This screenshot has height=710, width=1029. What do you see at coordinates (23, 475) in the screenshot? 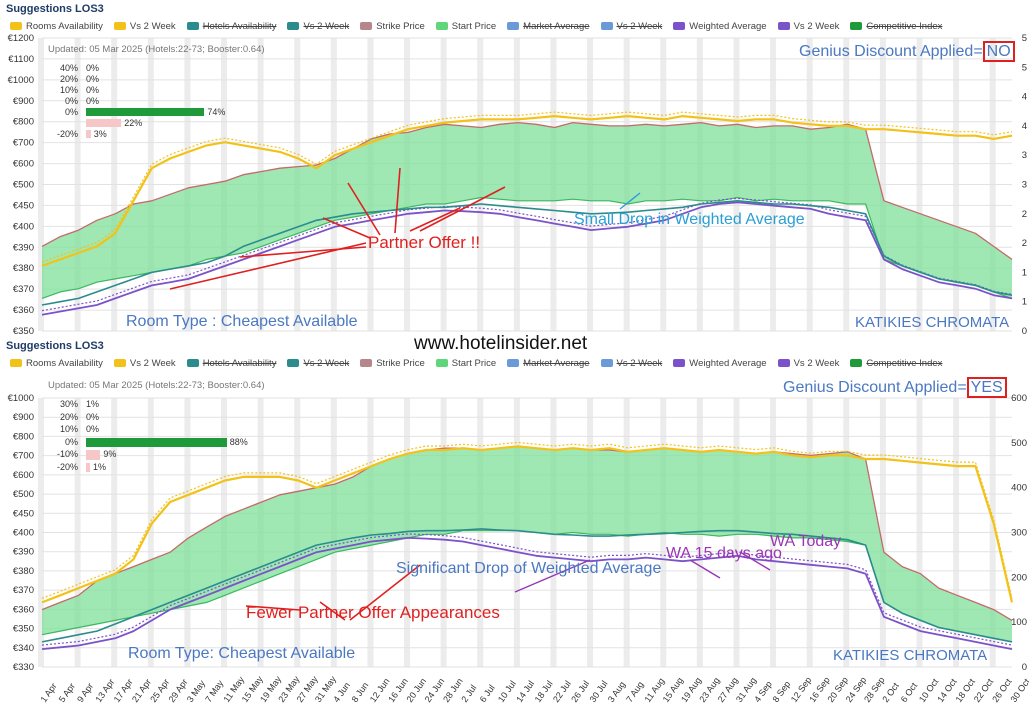
I see `y-tick-label: €600` at bounding box center [23, 475].